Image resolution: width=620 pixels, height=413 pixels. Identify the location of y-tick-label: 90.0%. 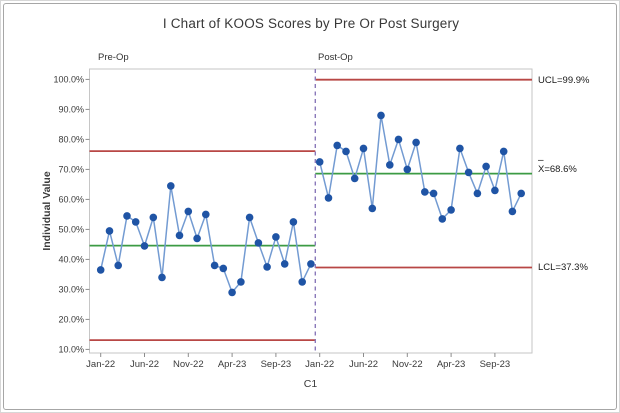
(71, 109).